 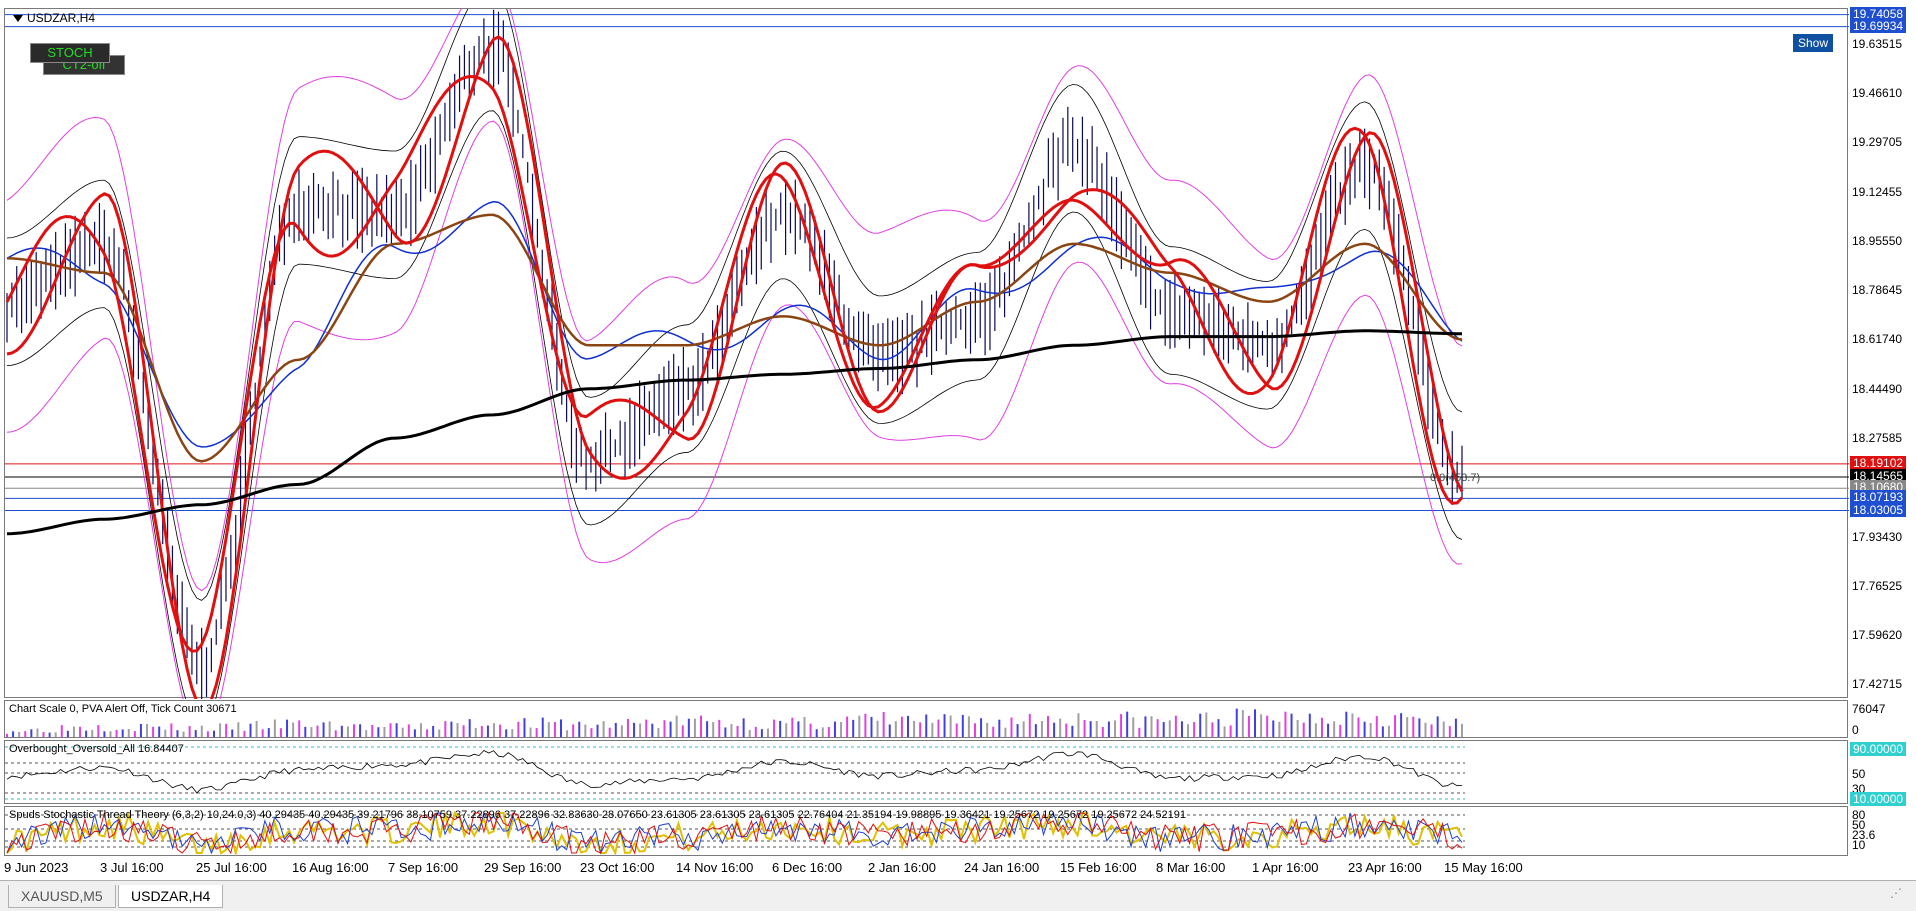 I want to click on time-tick: 16 Aug 16:00, so click(x=330, y=867).